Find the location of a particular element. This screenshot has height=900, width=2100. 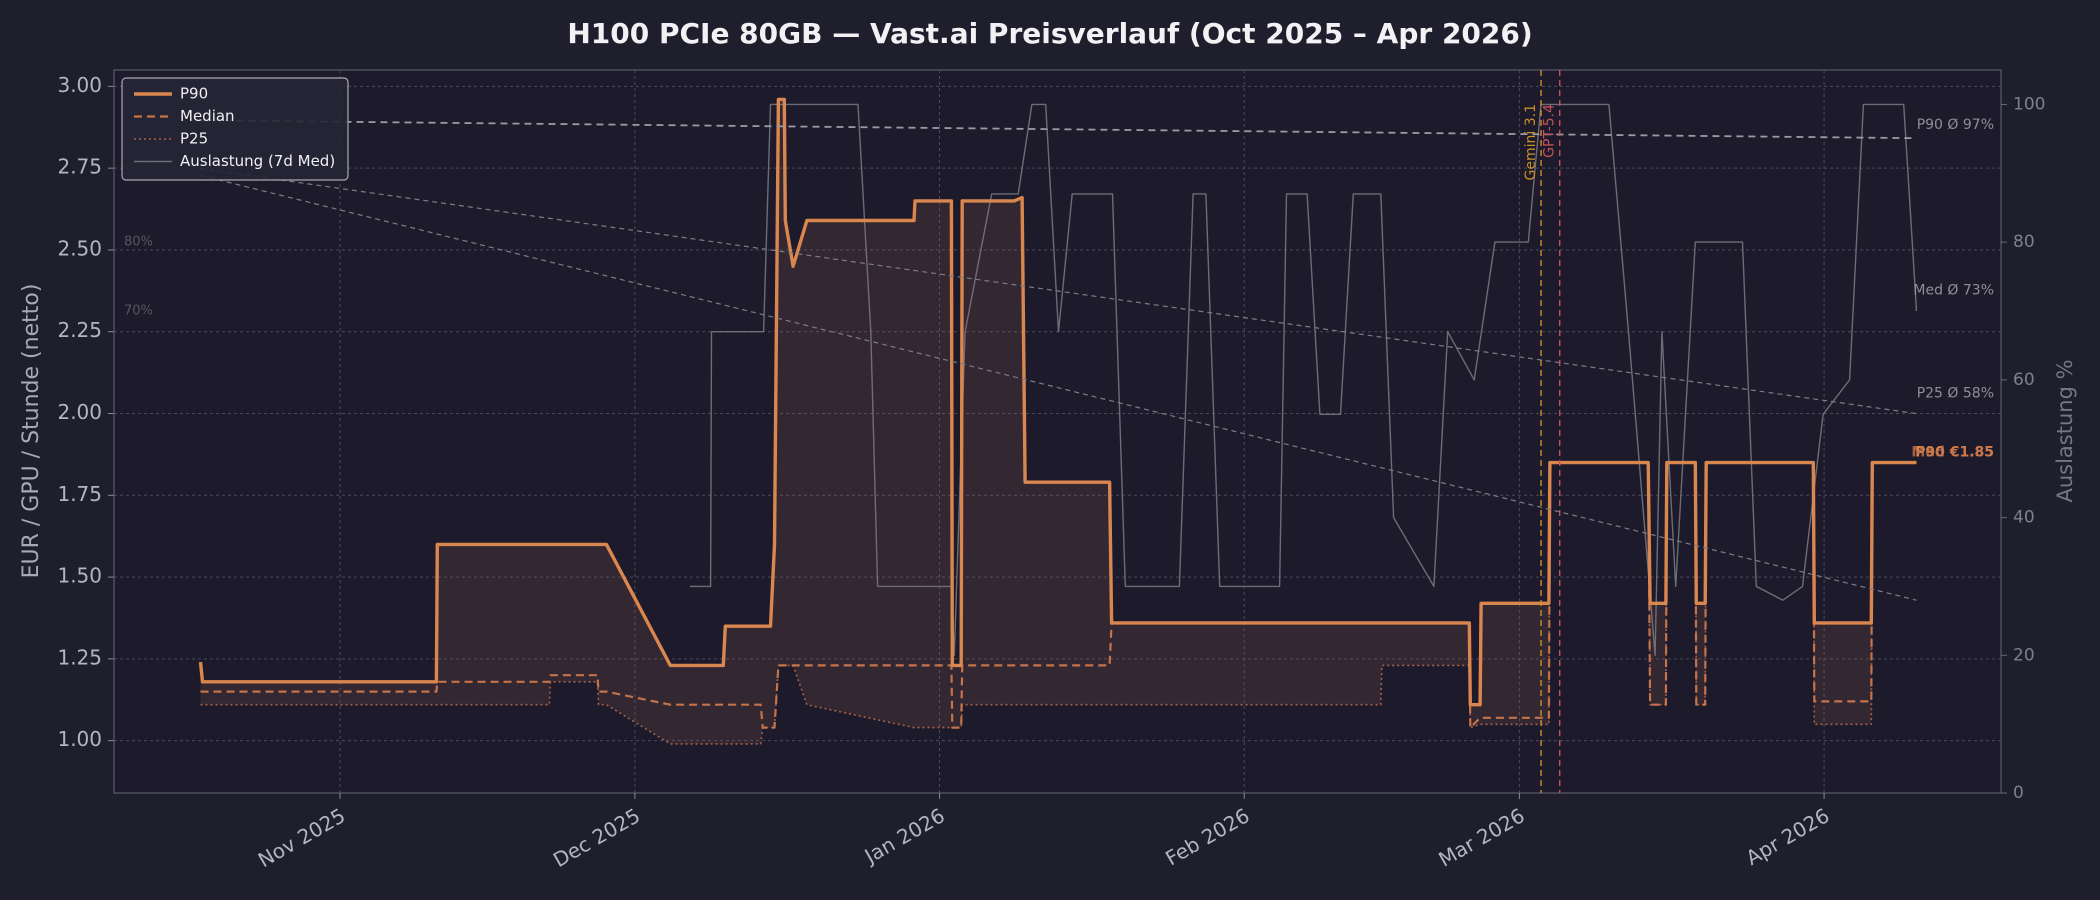

y2-tick-label: 100 is located at coordinates (2029, 104).